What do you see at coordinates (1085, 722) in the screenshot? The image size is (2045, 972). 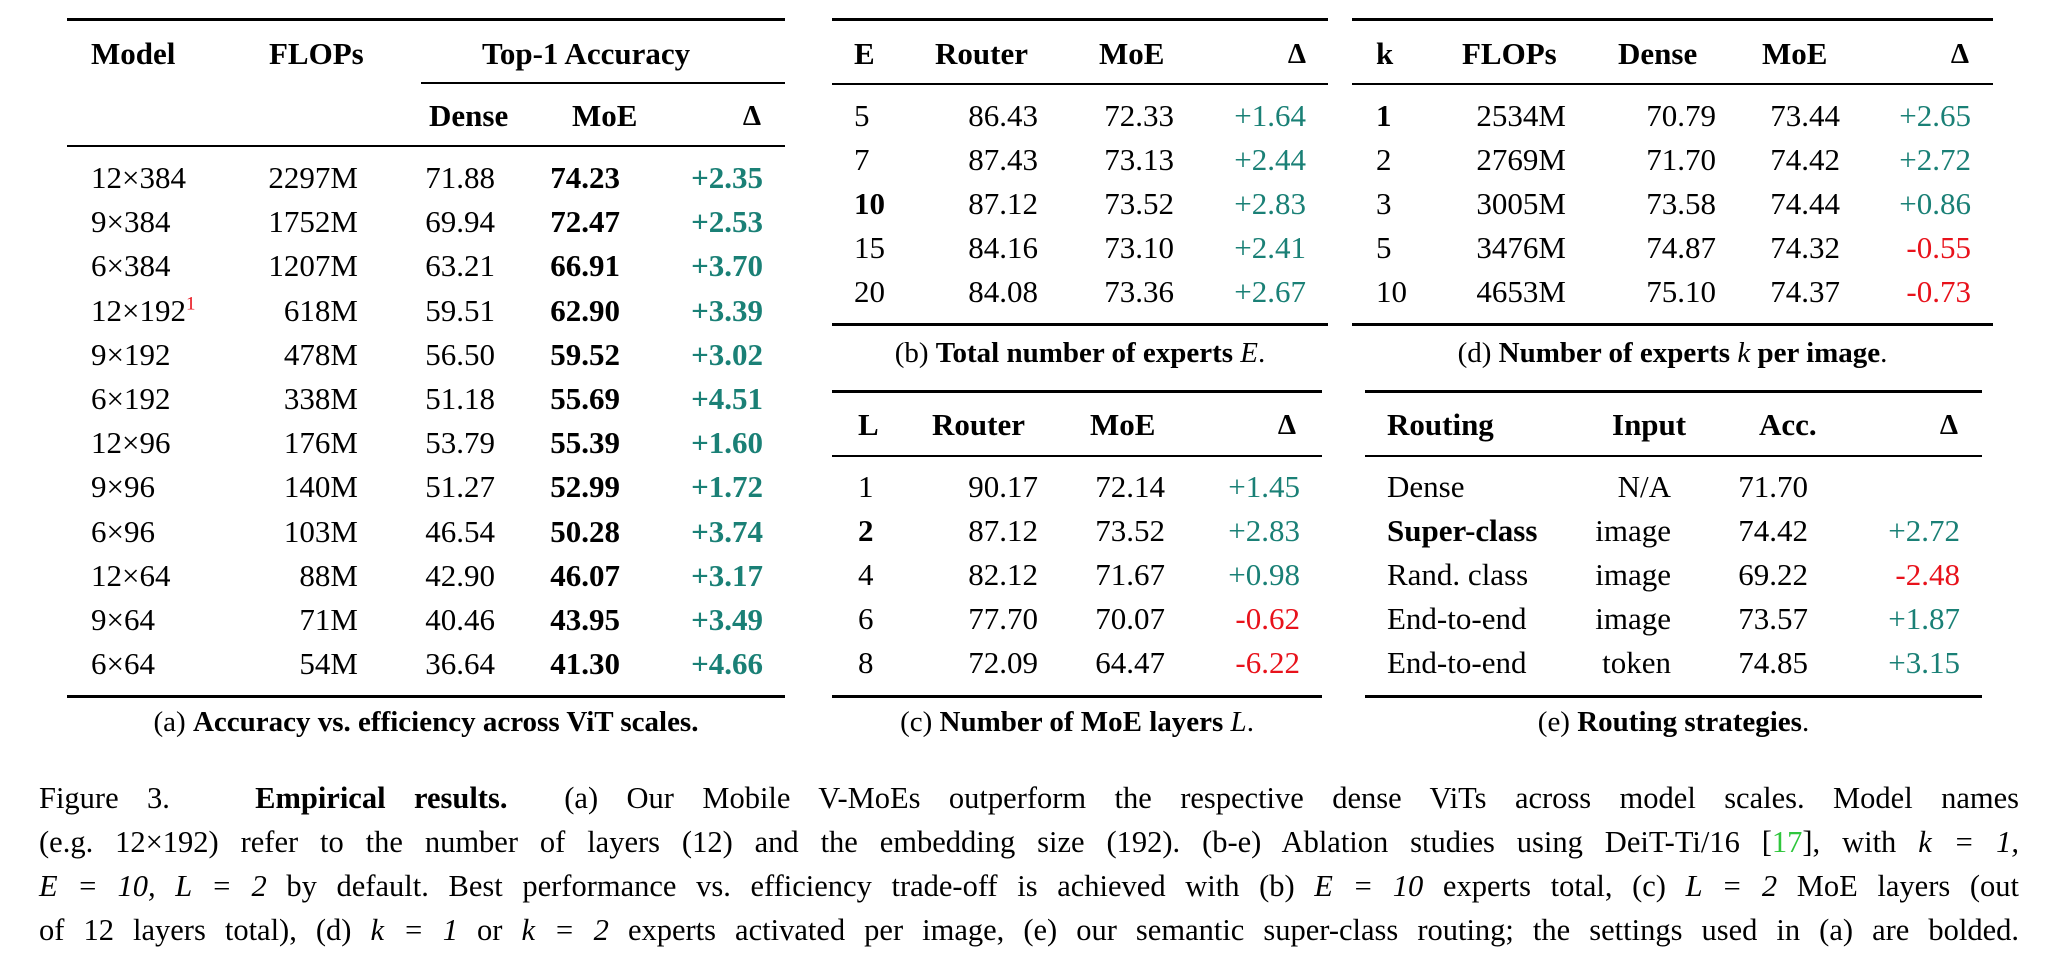 I see `caption-c-text: Number of MoE layers` at bounding box center [1085, 722].